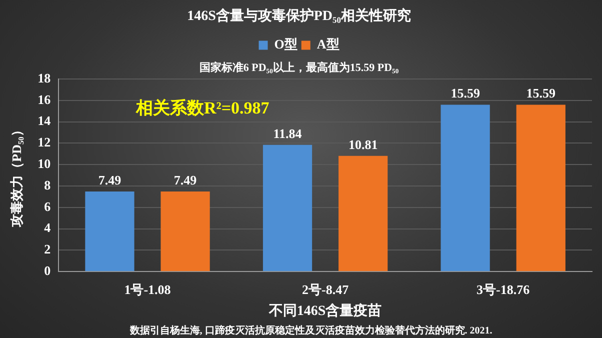  Describe the element at coordinates (286, 44) in the screenshot. I see `legend-label: O型` at that location.